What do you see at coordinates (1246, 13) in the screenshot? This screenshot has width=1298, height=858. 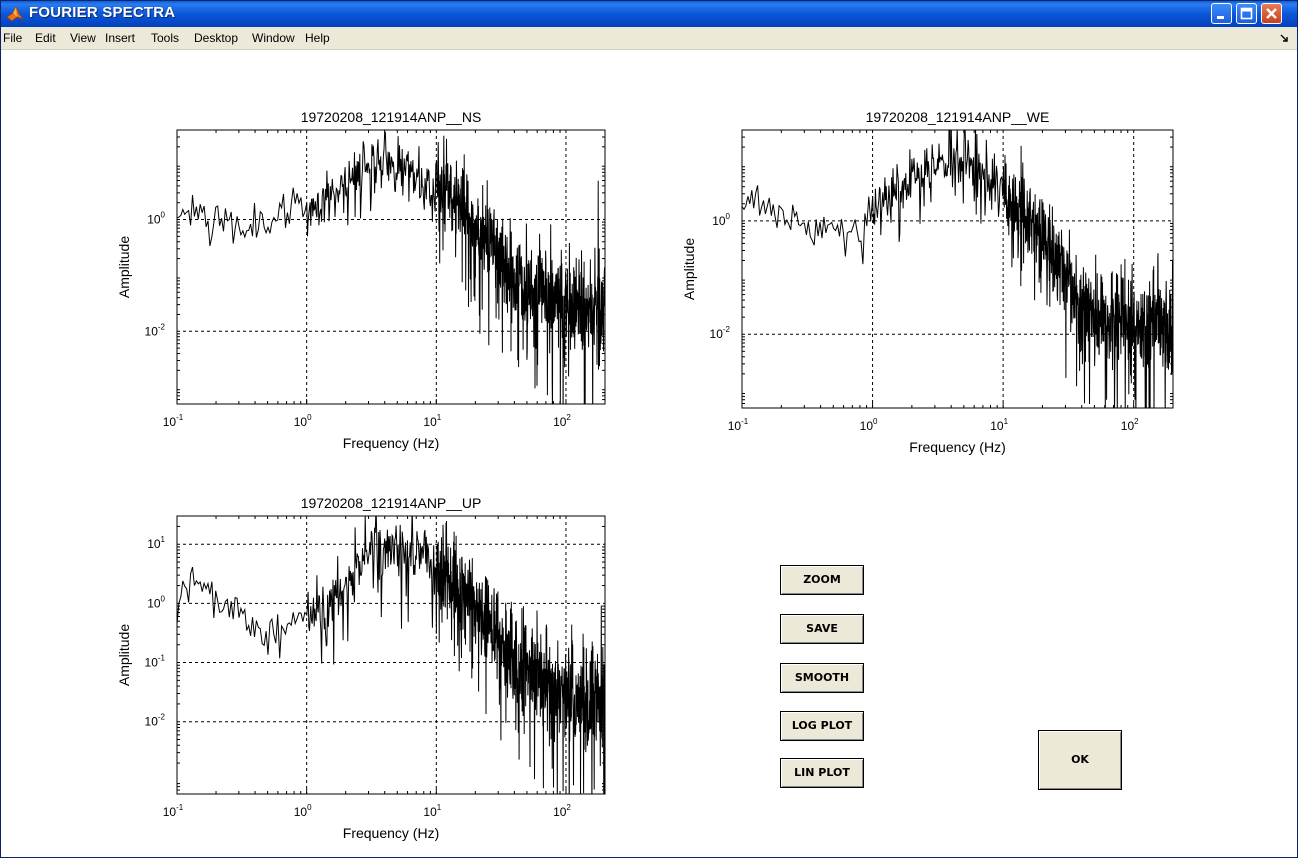 I see `maximize-icon` at bounding box center [1246, 13].